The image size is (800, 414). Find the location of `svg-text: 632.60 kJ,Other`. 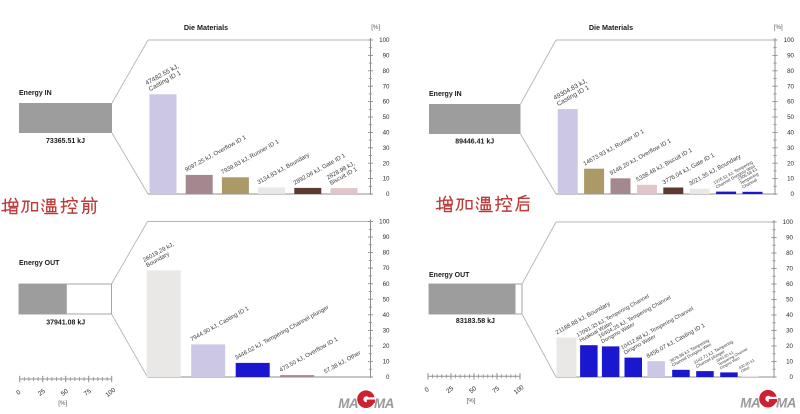

svg-text: 632.60 kJ,Other is located at coordinates (747, 365).